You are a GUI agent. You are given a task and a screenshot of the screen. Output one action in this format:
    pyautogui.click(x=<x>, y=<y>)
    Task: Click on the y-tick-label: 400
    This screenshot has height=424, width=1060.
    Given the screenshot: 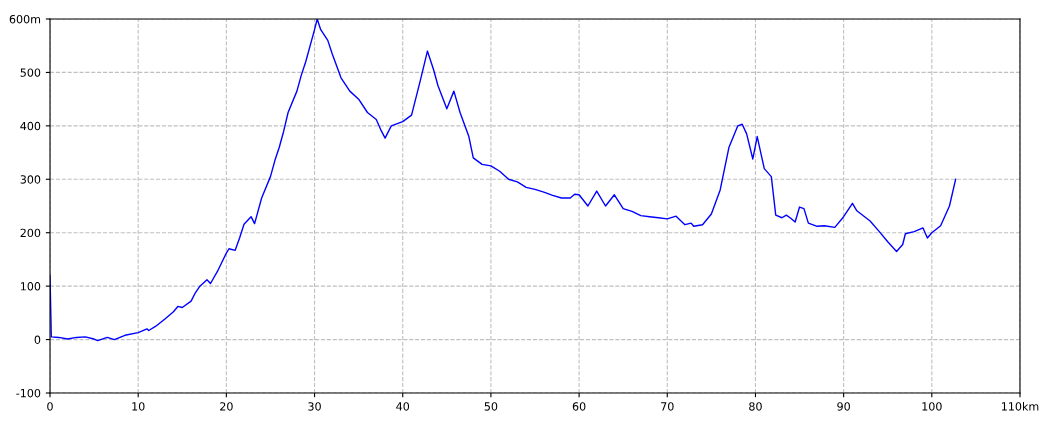 What is the action you would take?
    pyautogui.click(x=30, y=126)
    